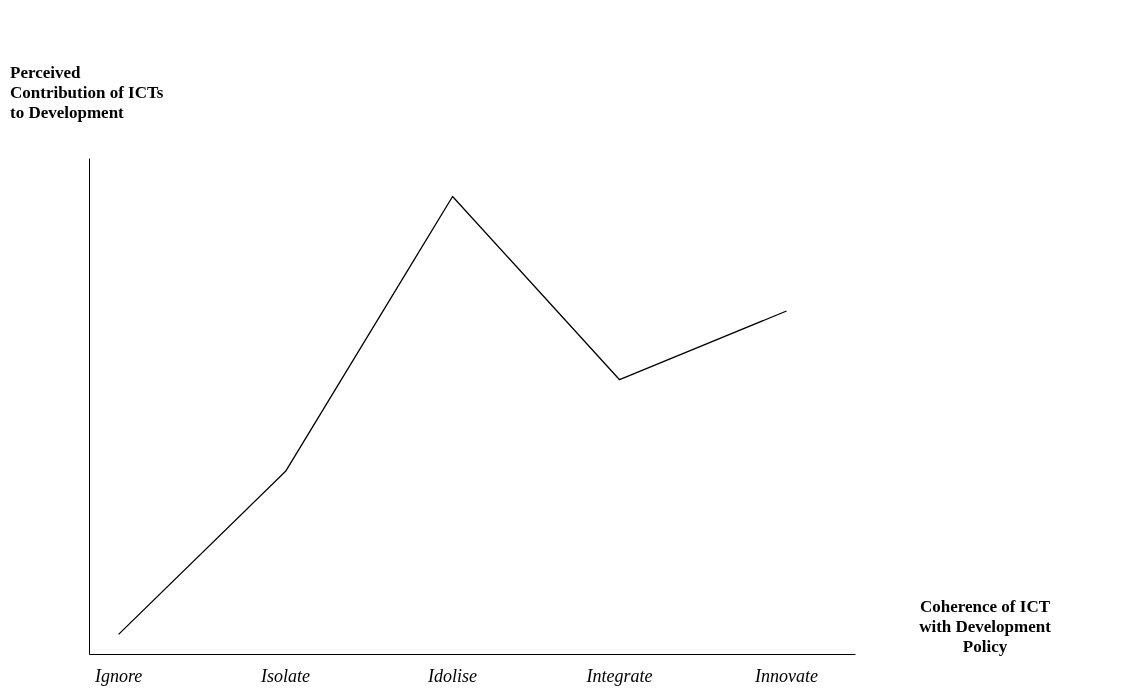 Image resolution: width=1124 pixels, height=694 pixels. I want to click on x-tick-label: Innovate, so click(786, 675).